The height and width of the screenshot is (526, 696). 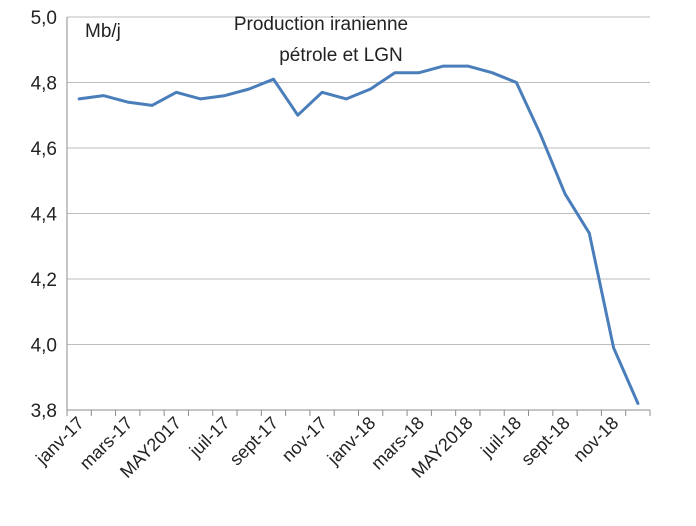 What do you see at coordinates (44, 346) in the screenshot?
I see `y-tick-label: 4,0` at bounding box center [44, 346].